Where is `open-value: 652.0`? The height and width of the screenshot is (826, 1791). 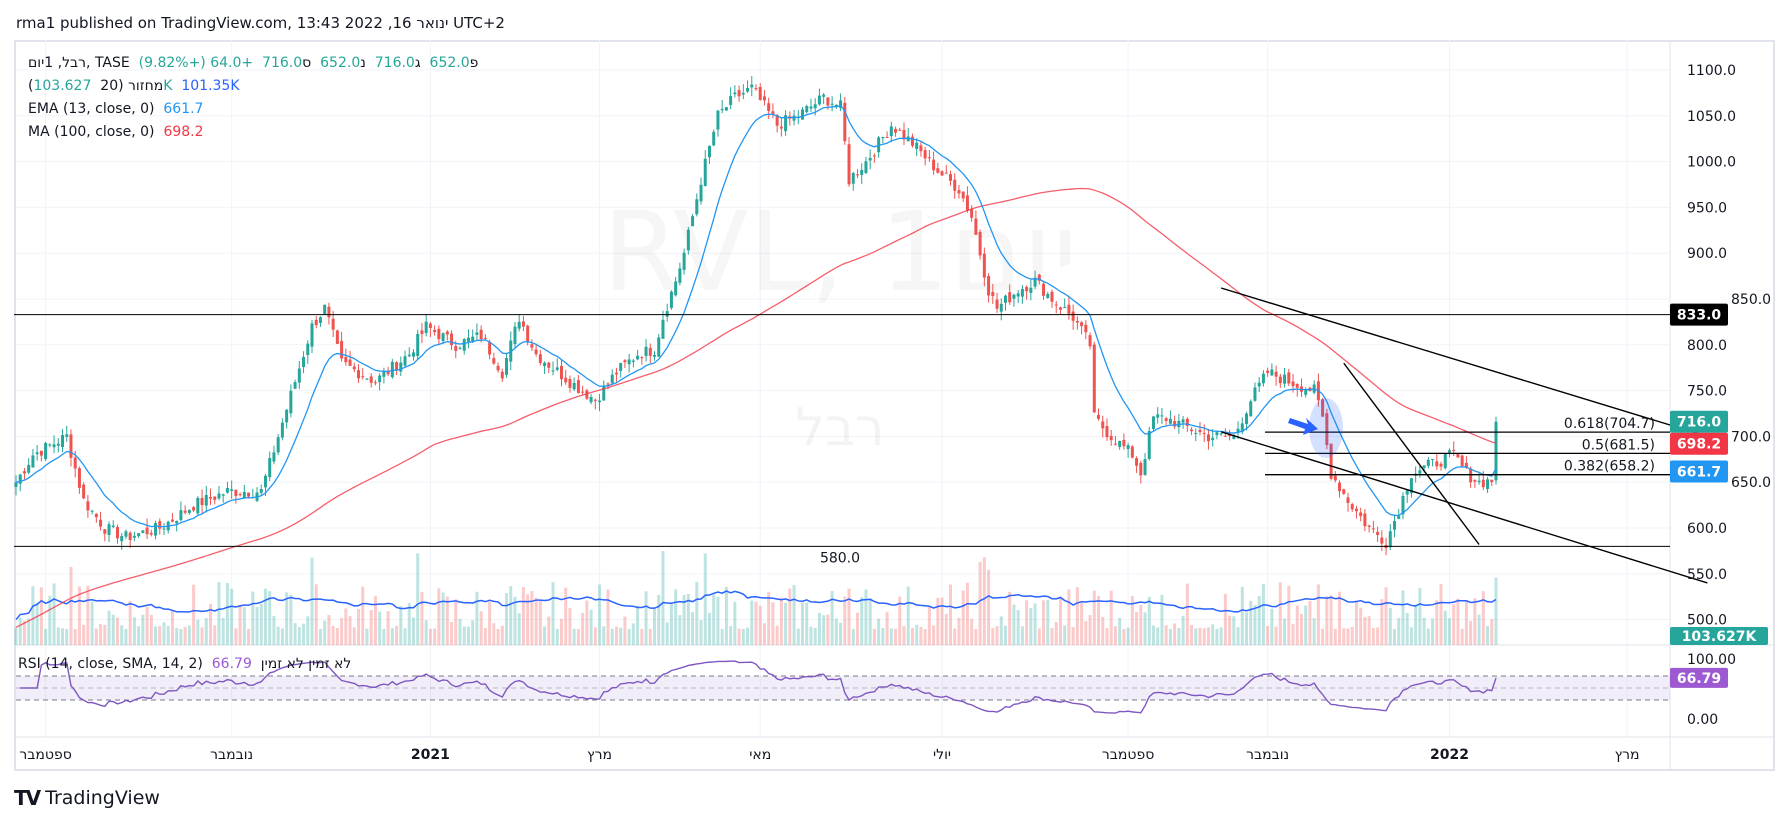
open-value: 652.0 is located at coordinates (449, 63).